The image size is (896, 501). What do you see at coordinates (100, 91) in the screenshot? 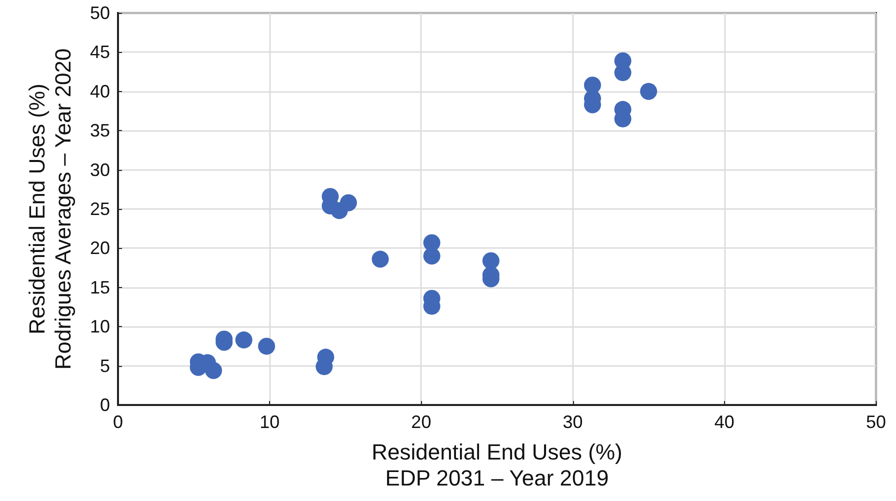
I see `y-tick-label: 40` at bounding box center [100, 91].